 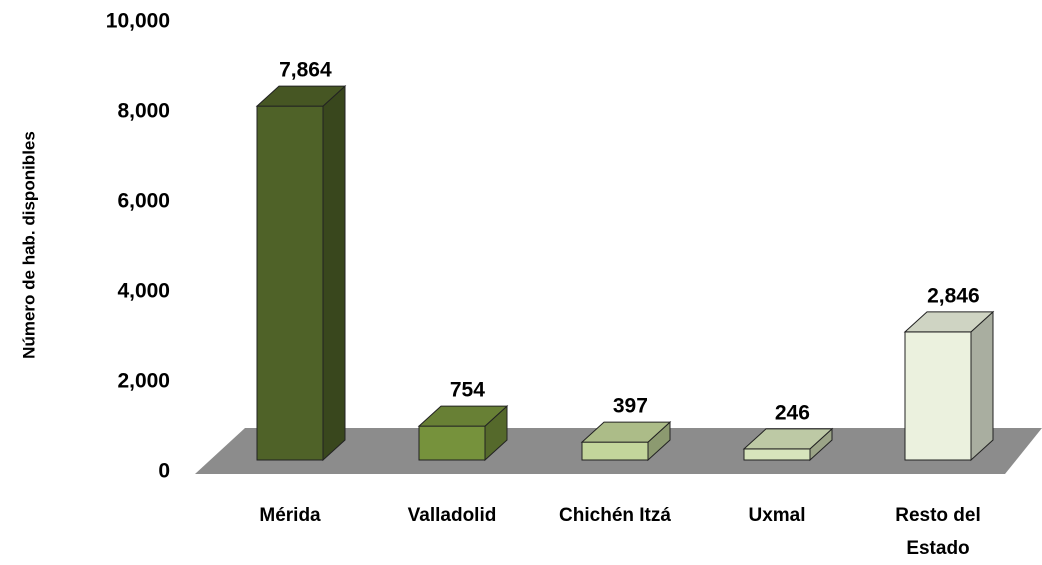 I want to click on value-label: 7,864, so click(x=305, y=70).